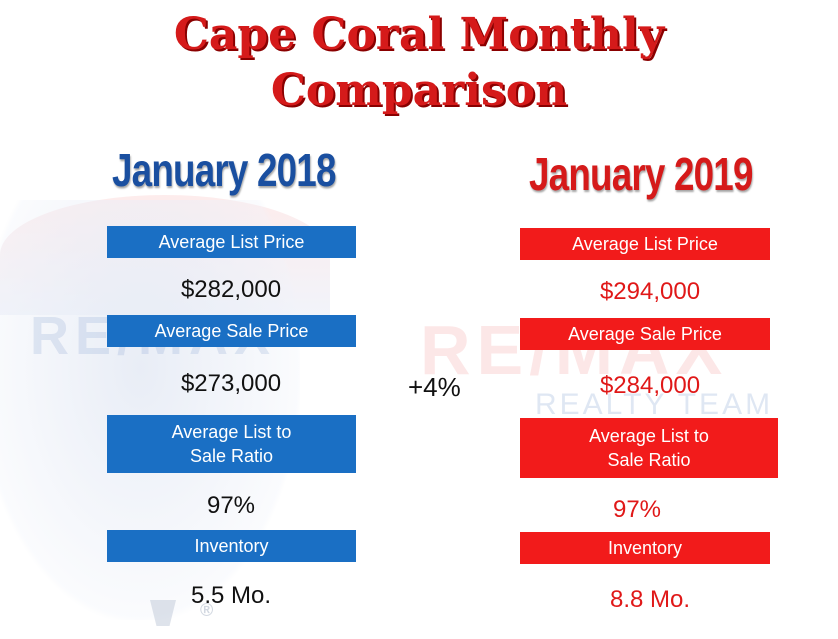  Describe the element at coordinates (645, 244) in the screenshot. I see `right-label-average-list-price: Average List Price` at that location.